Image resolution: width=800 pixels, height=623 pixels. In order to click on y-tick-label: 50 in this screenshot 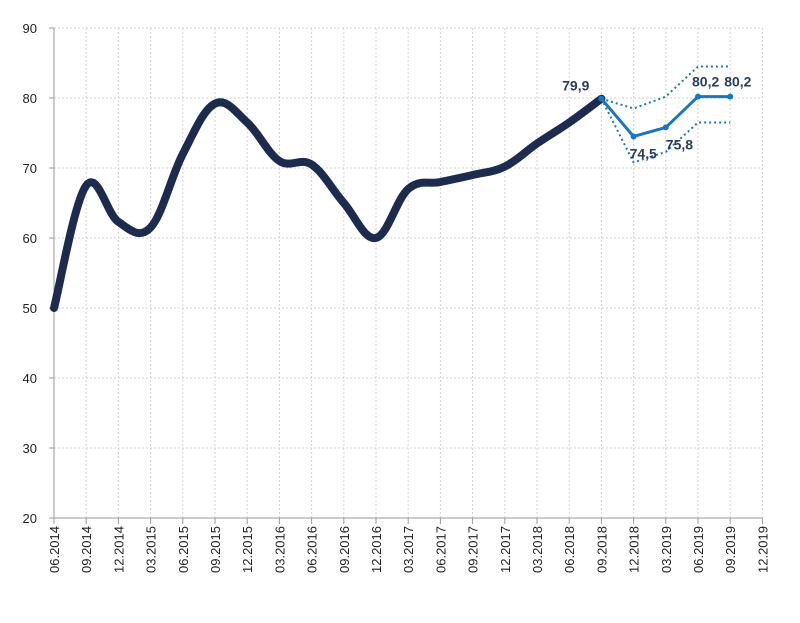, I will do `click(30, 308)`.